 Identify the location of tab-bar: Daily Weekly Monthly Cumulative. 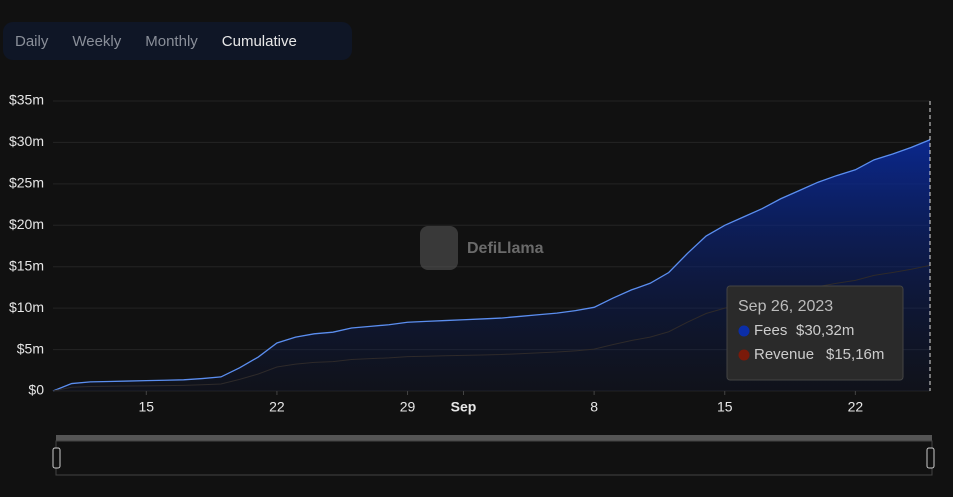
(177, 41).